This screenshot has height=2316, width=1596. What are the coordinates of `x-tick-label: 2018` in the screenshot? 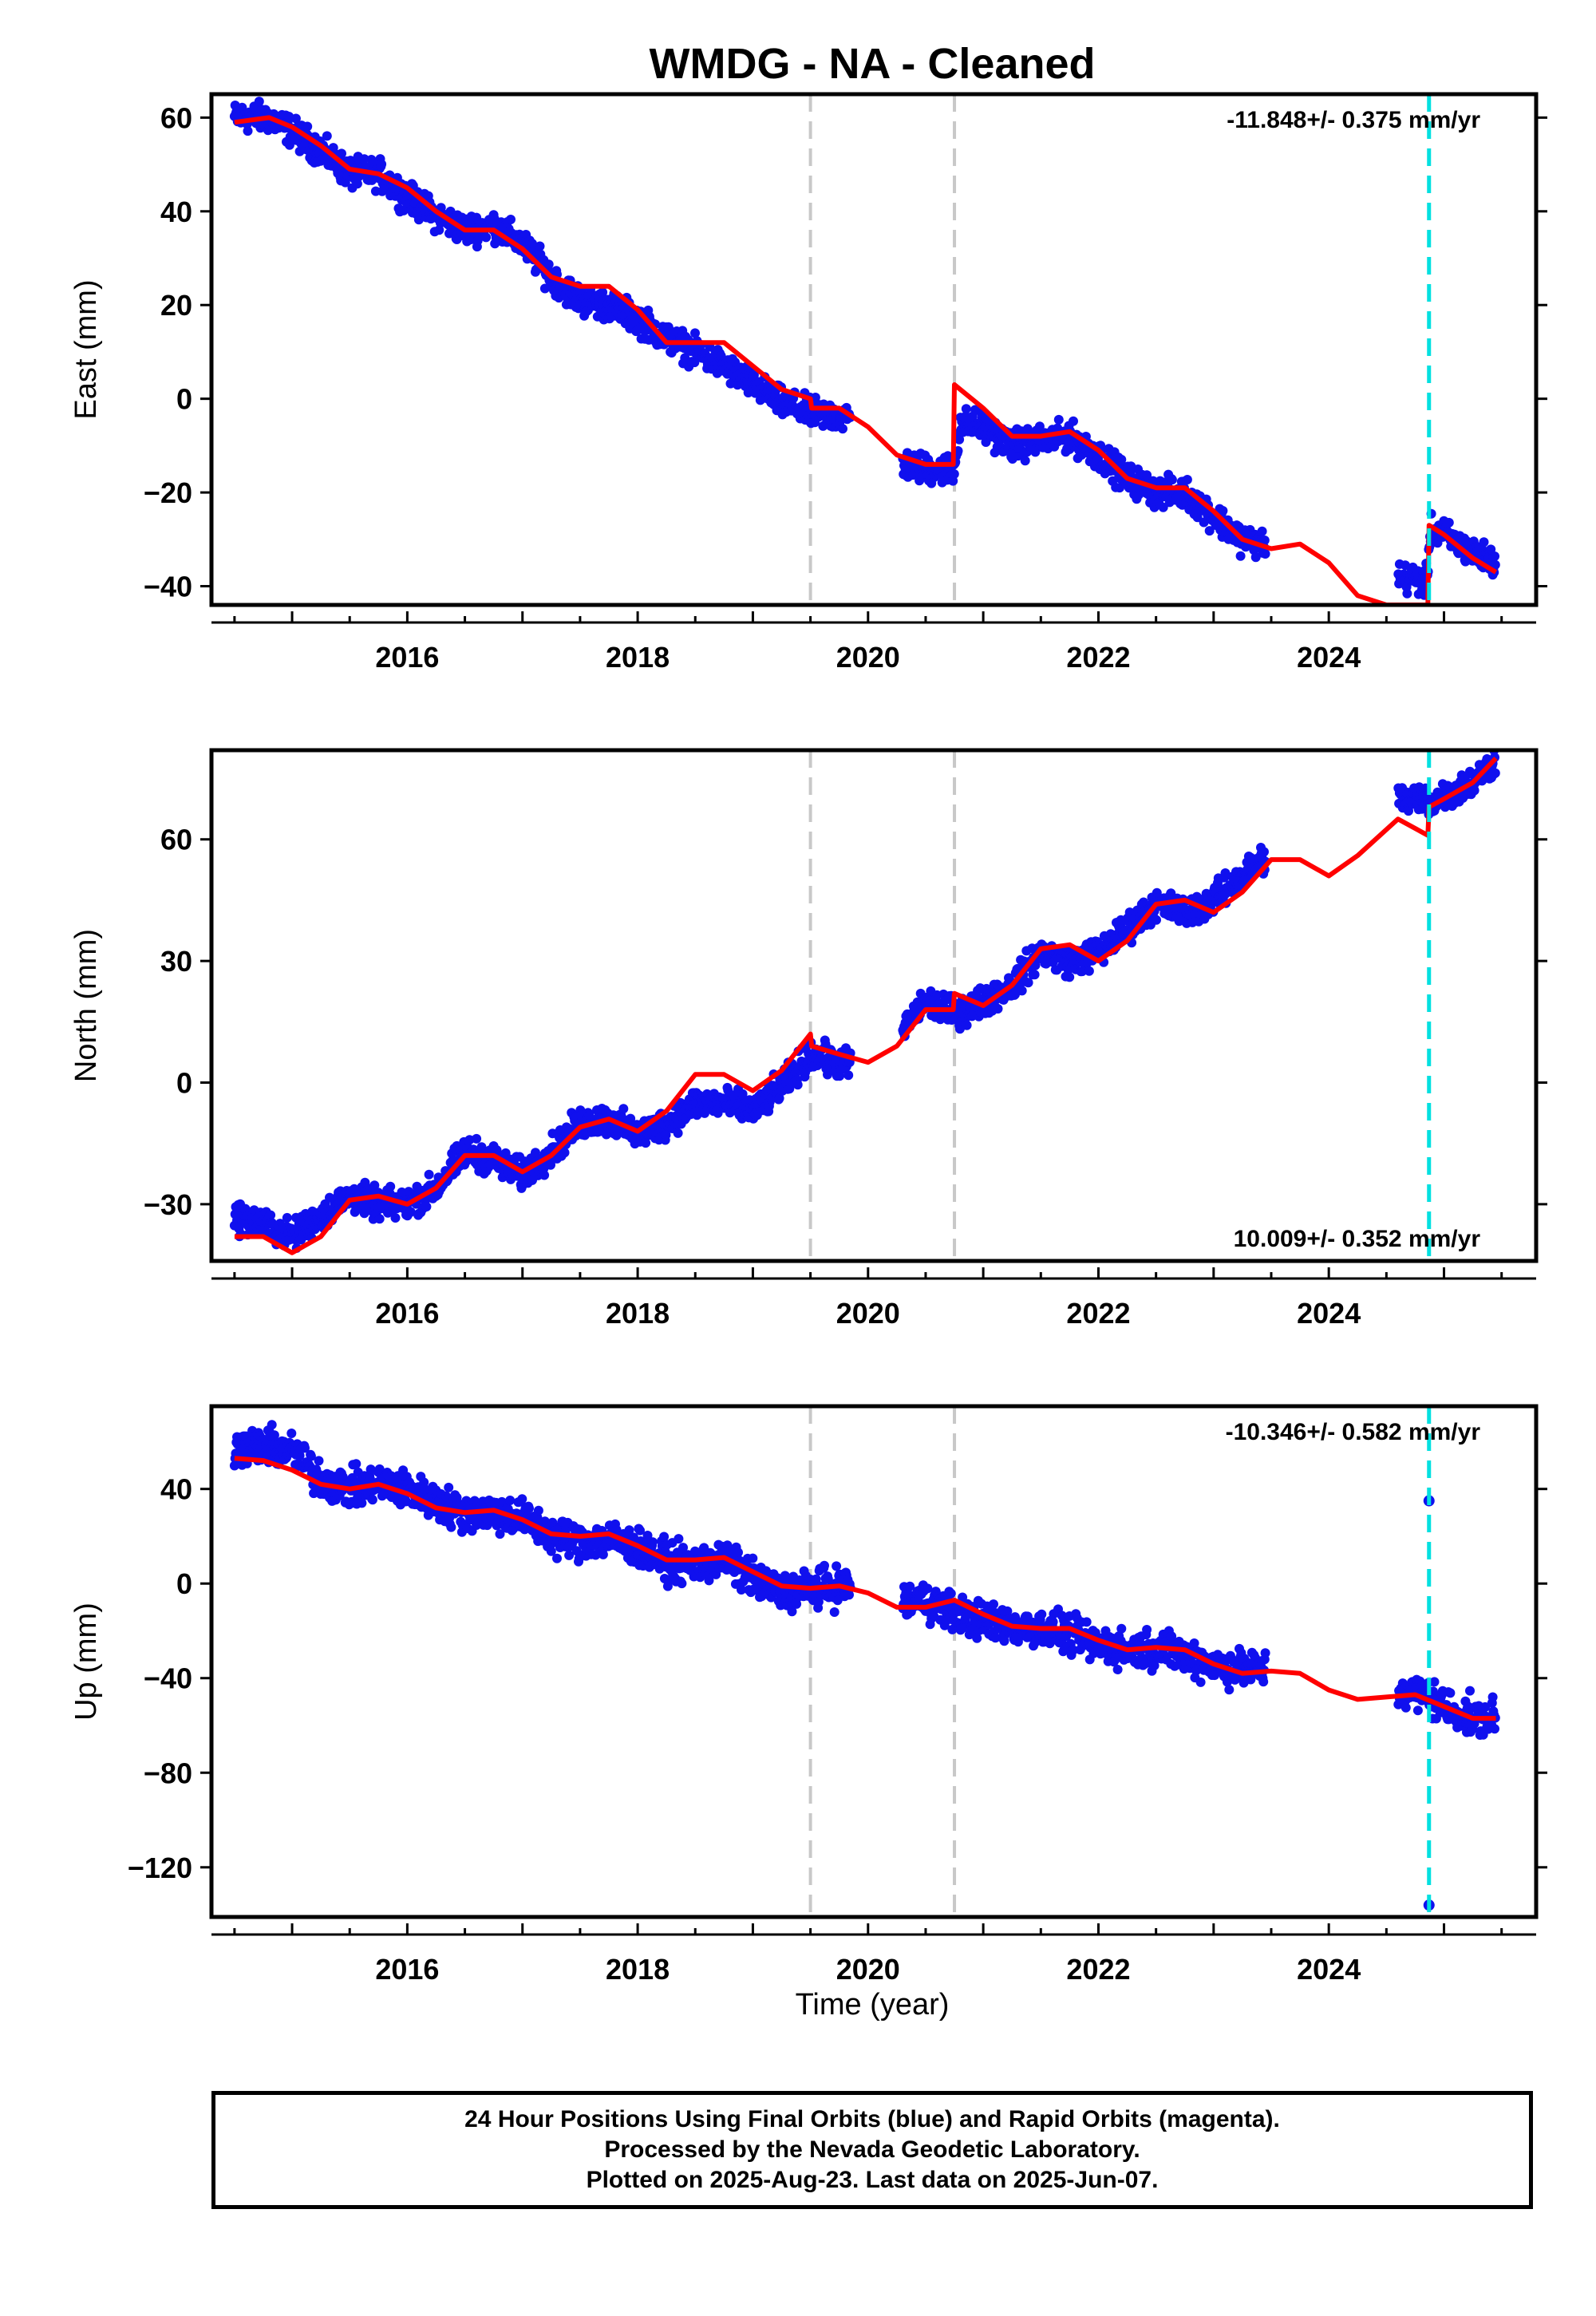 It's located at (638, 1313).